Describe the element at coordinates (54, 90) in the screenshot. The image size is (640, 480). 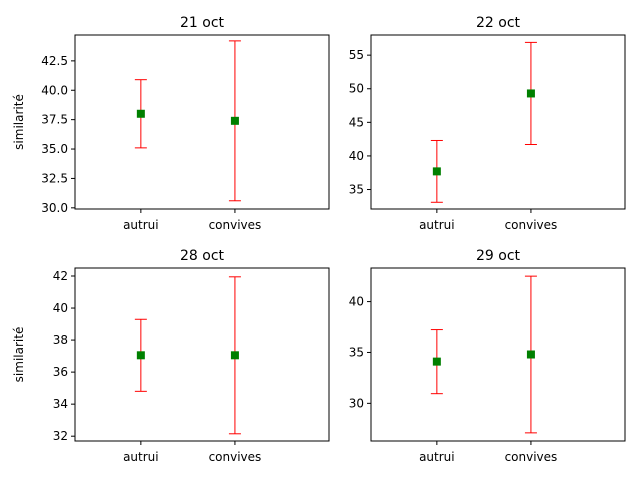
I see `y-tick-label: 40.0` at that location.